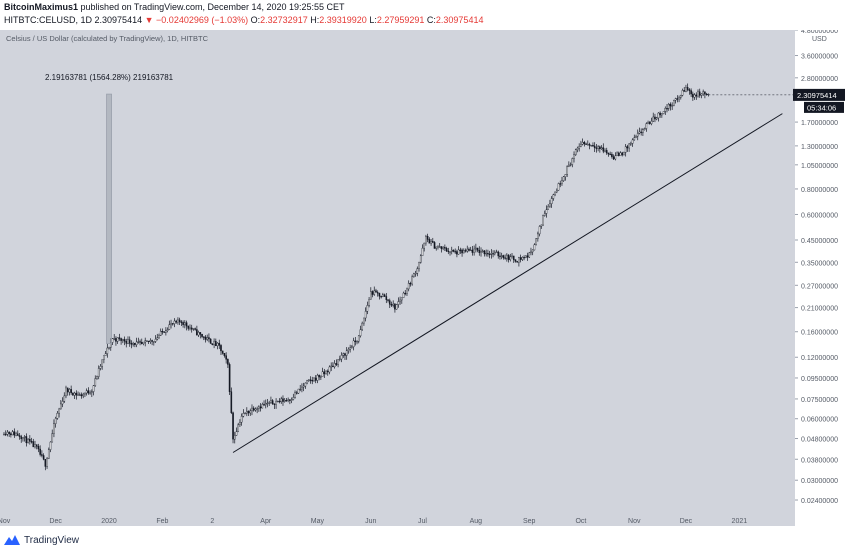  What do you see at coordinates (12, 540) in the screenshot?
I see `tradingview-icon` at bounding box center [12, 540].